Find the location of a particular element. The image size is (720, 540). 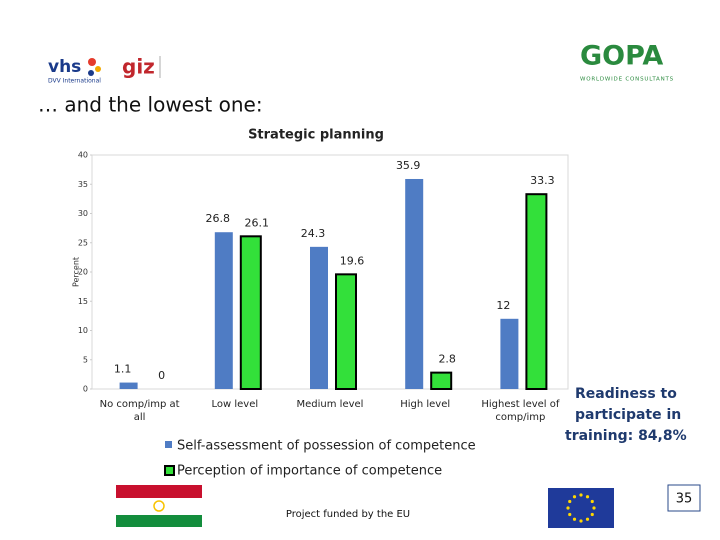

note-line: Readiness to is located at coordinates (626, 394).